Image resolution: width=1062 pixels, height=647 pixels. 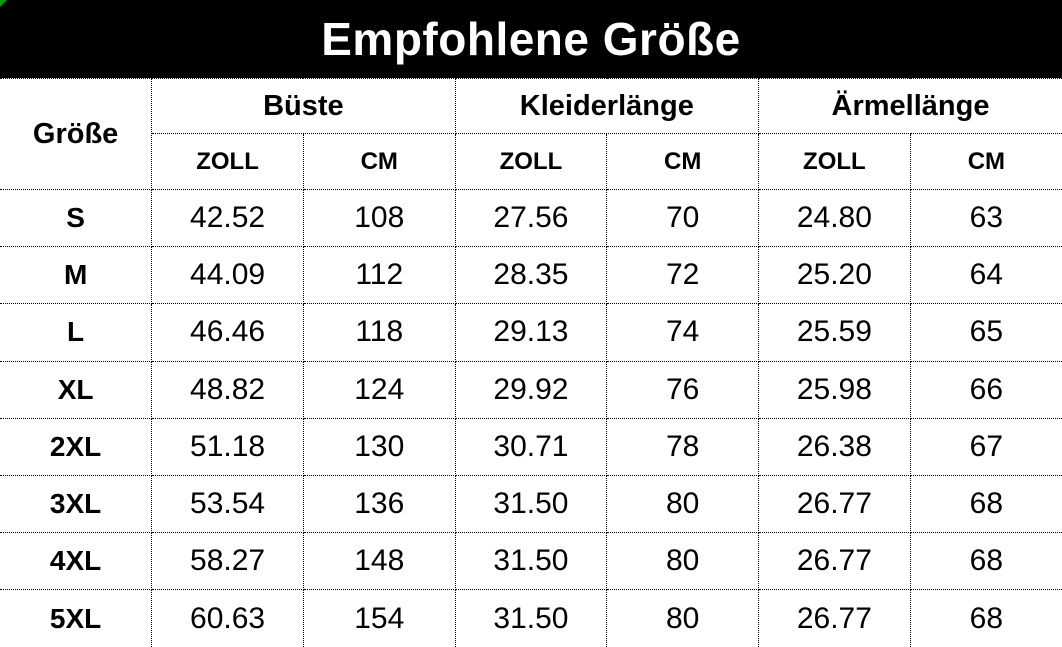 I want to click on value-cell: 44.09, so click(x=227, y=275).